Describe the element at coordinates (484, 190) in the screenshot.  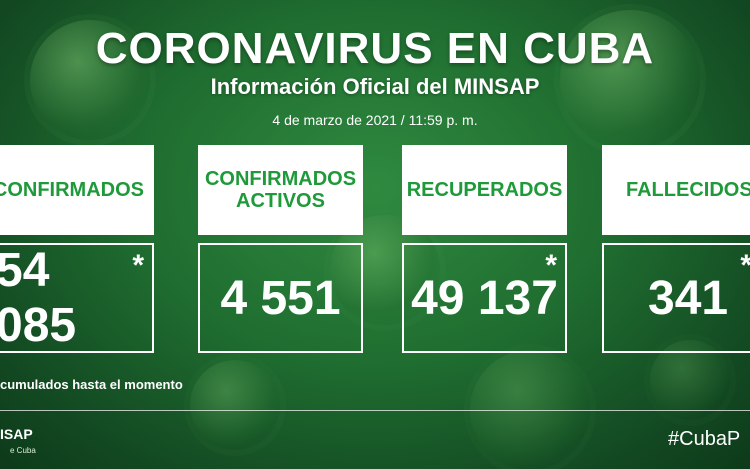
I see `card-label: RECUPERADOS` at that location.